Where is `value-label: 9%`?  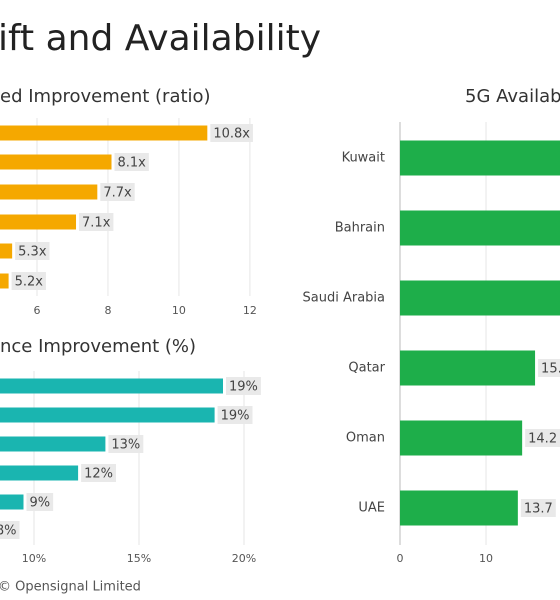 value-label: 9% is located at coordinates (40, 503).